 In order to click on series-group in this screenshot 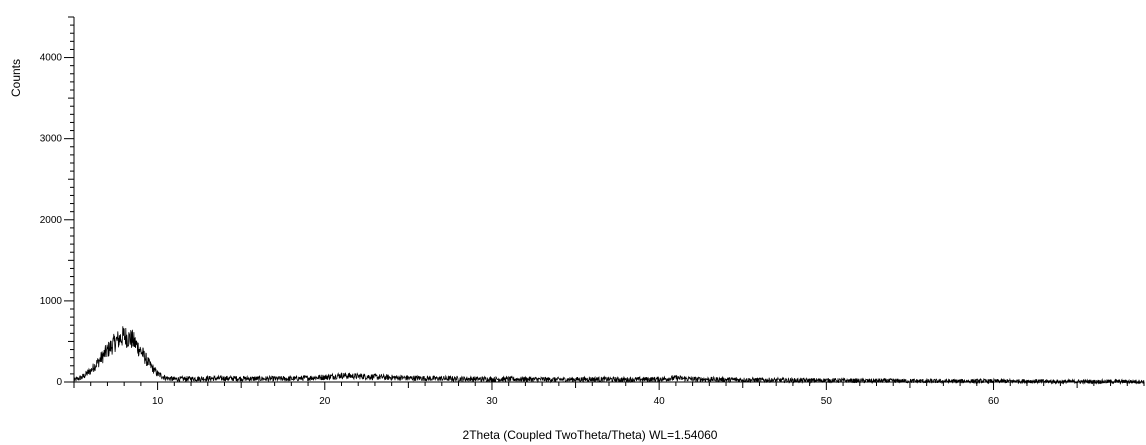, I will do `click(609, 355)`.